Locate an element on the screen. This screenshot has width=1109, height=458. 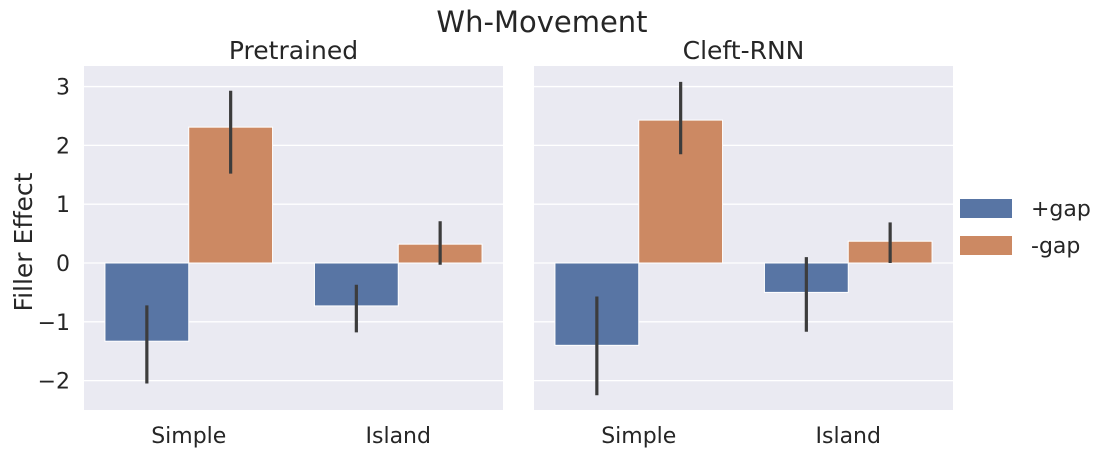
chart-title: Wh-Movement is located at coordinates (541, 22).